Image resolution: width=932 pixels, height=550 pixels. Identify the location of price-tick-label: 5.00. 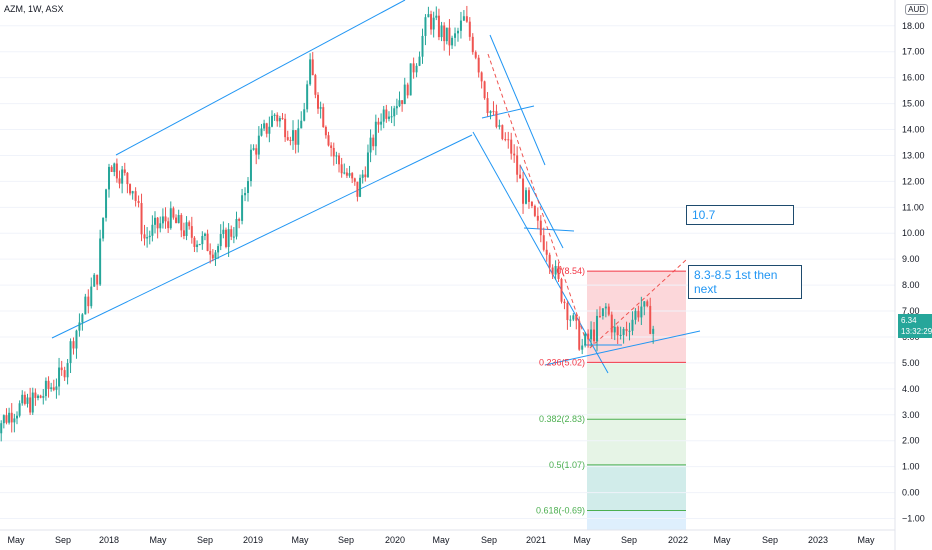
(911, 363).